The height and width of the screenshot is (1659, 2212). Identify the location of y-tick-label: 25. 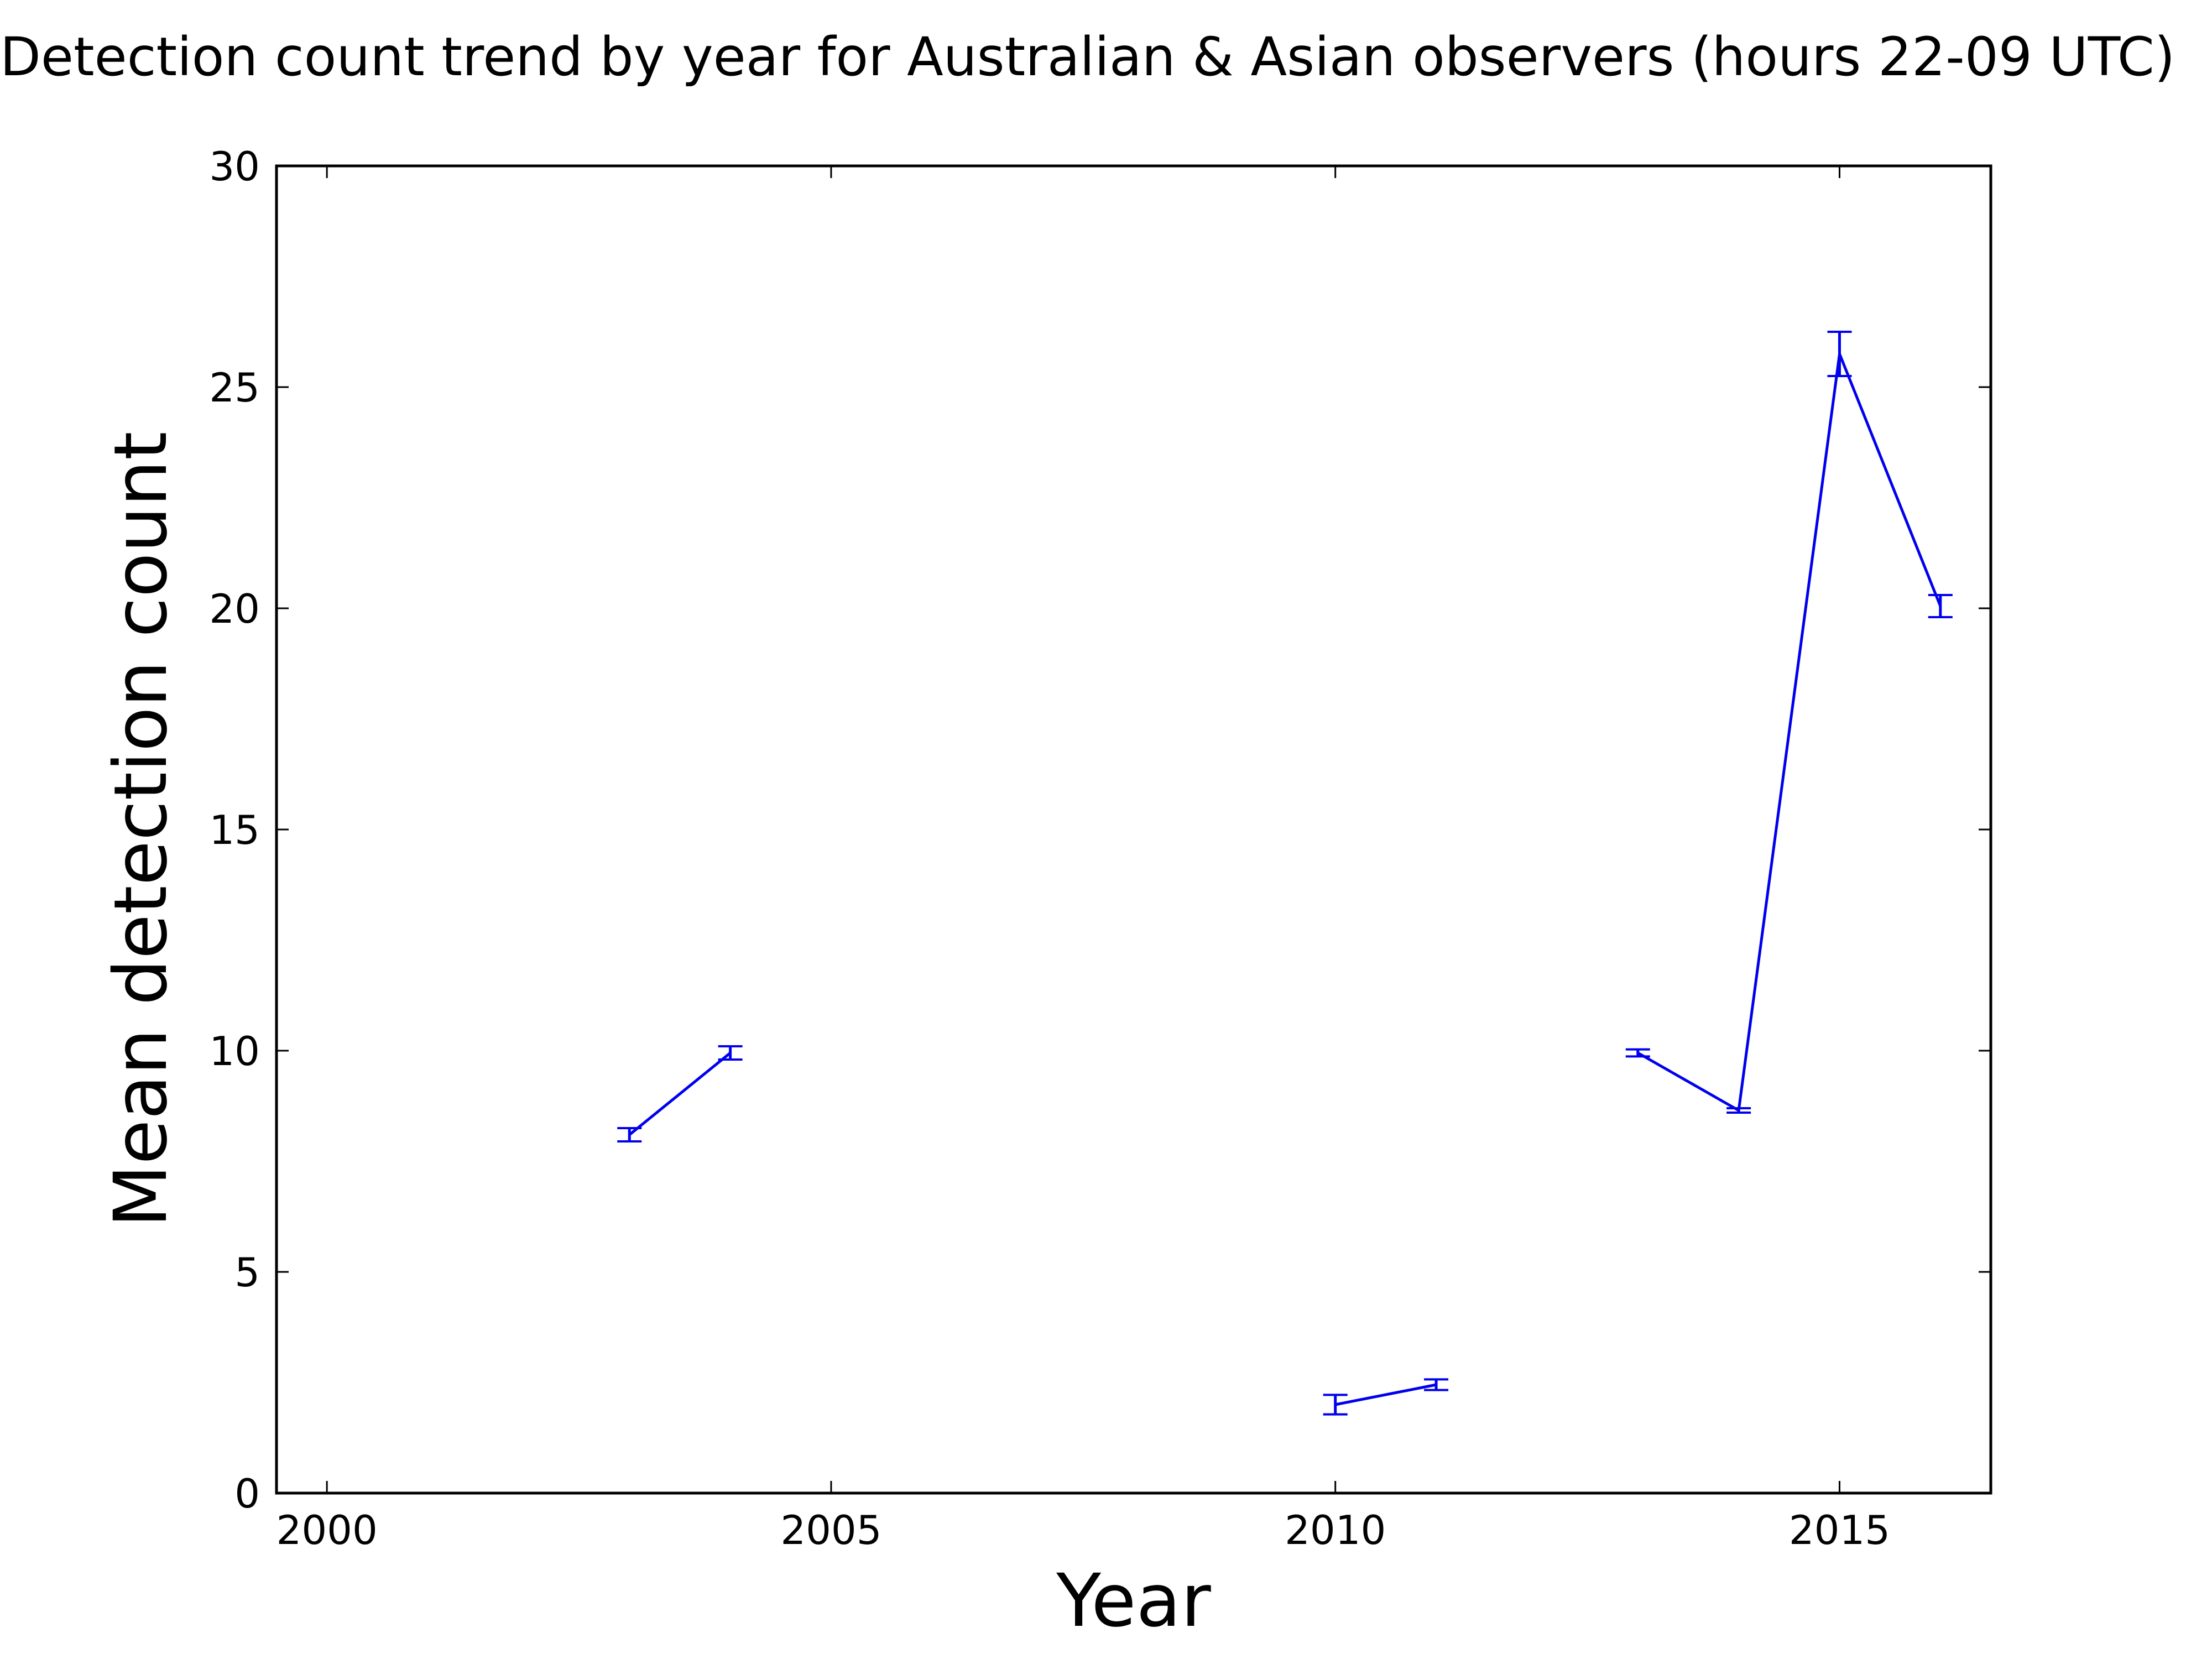
(235, 388).